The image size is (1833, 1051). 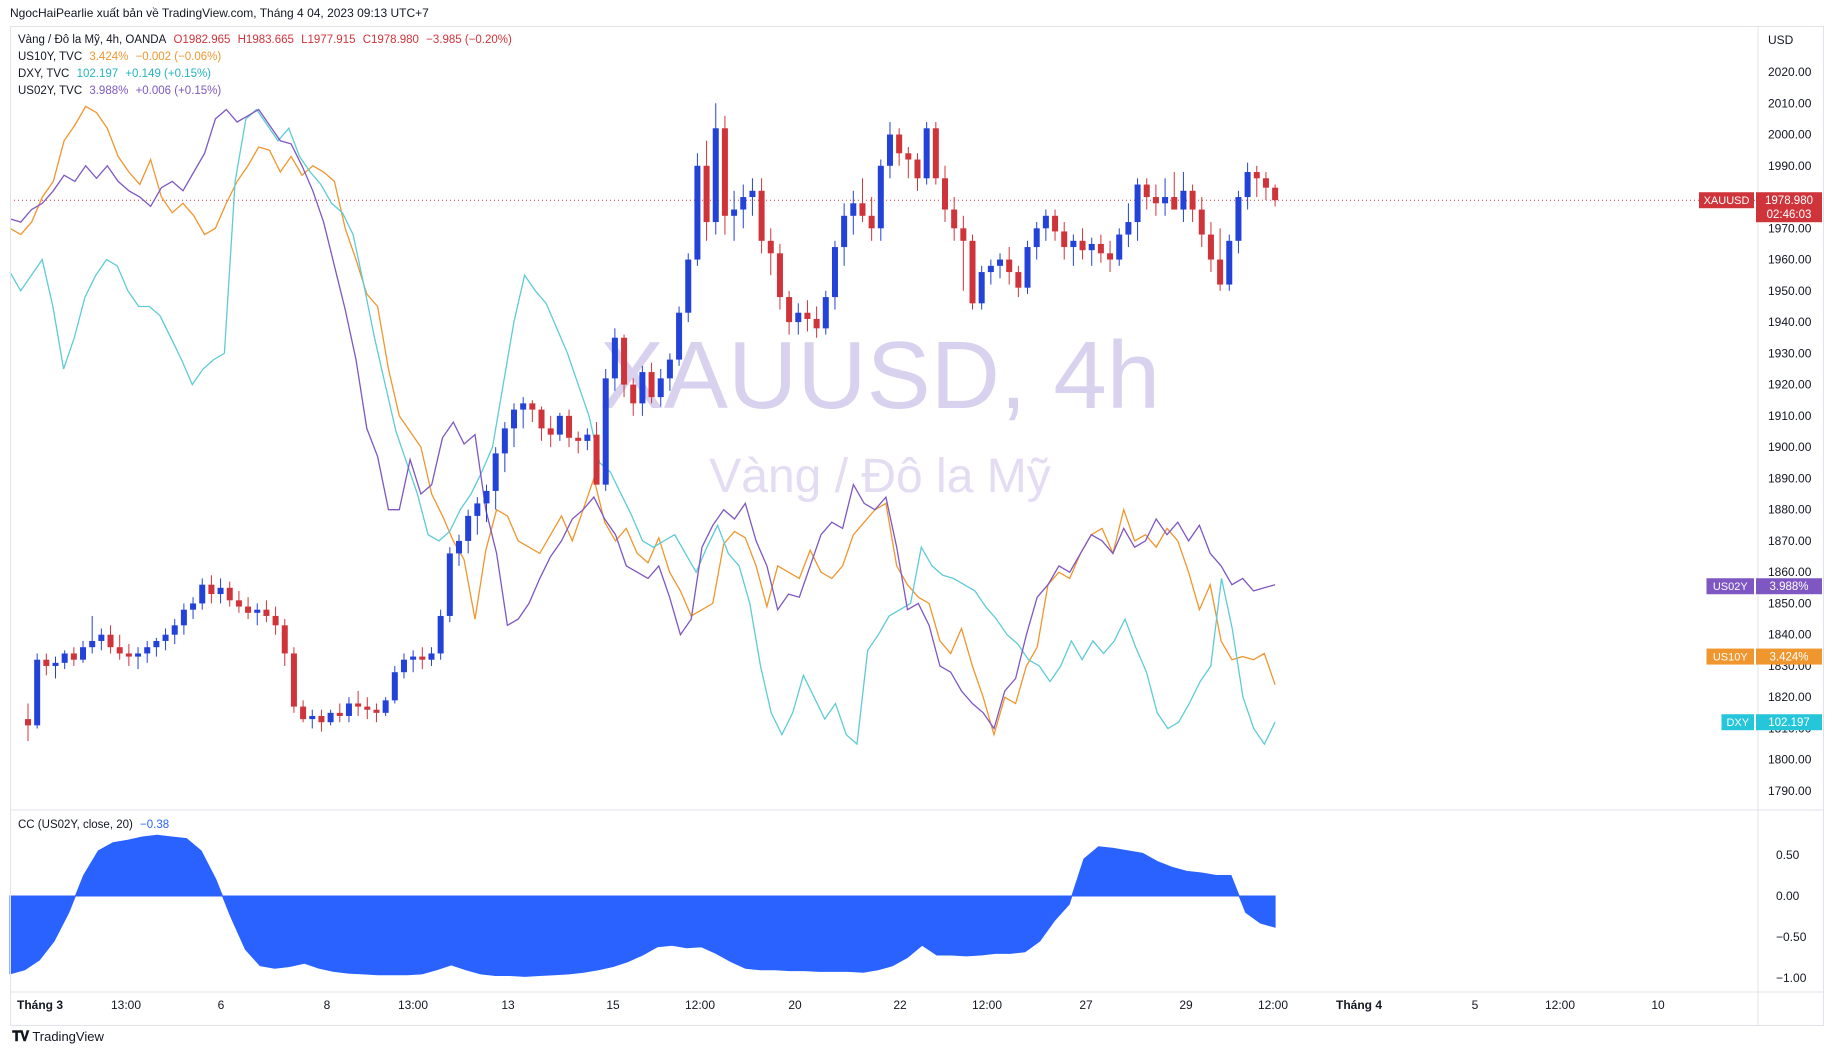 I want to click on legend-dxy-value: 102.197, so click(x=97, y=74).